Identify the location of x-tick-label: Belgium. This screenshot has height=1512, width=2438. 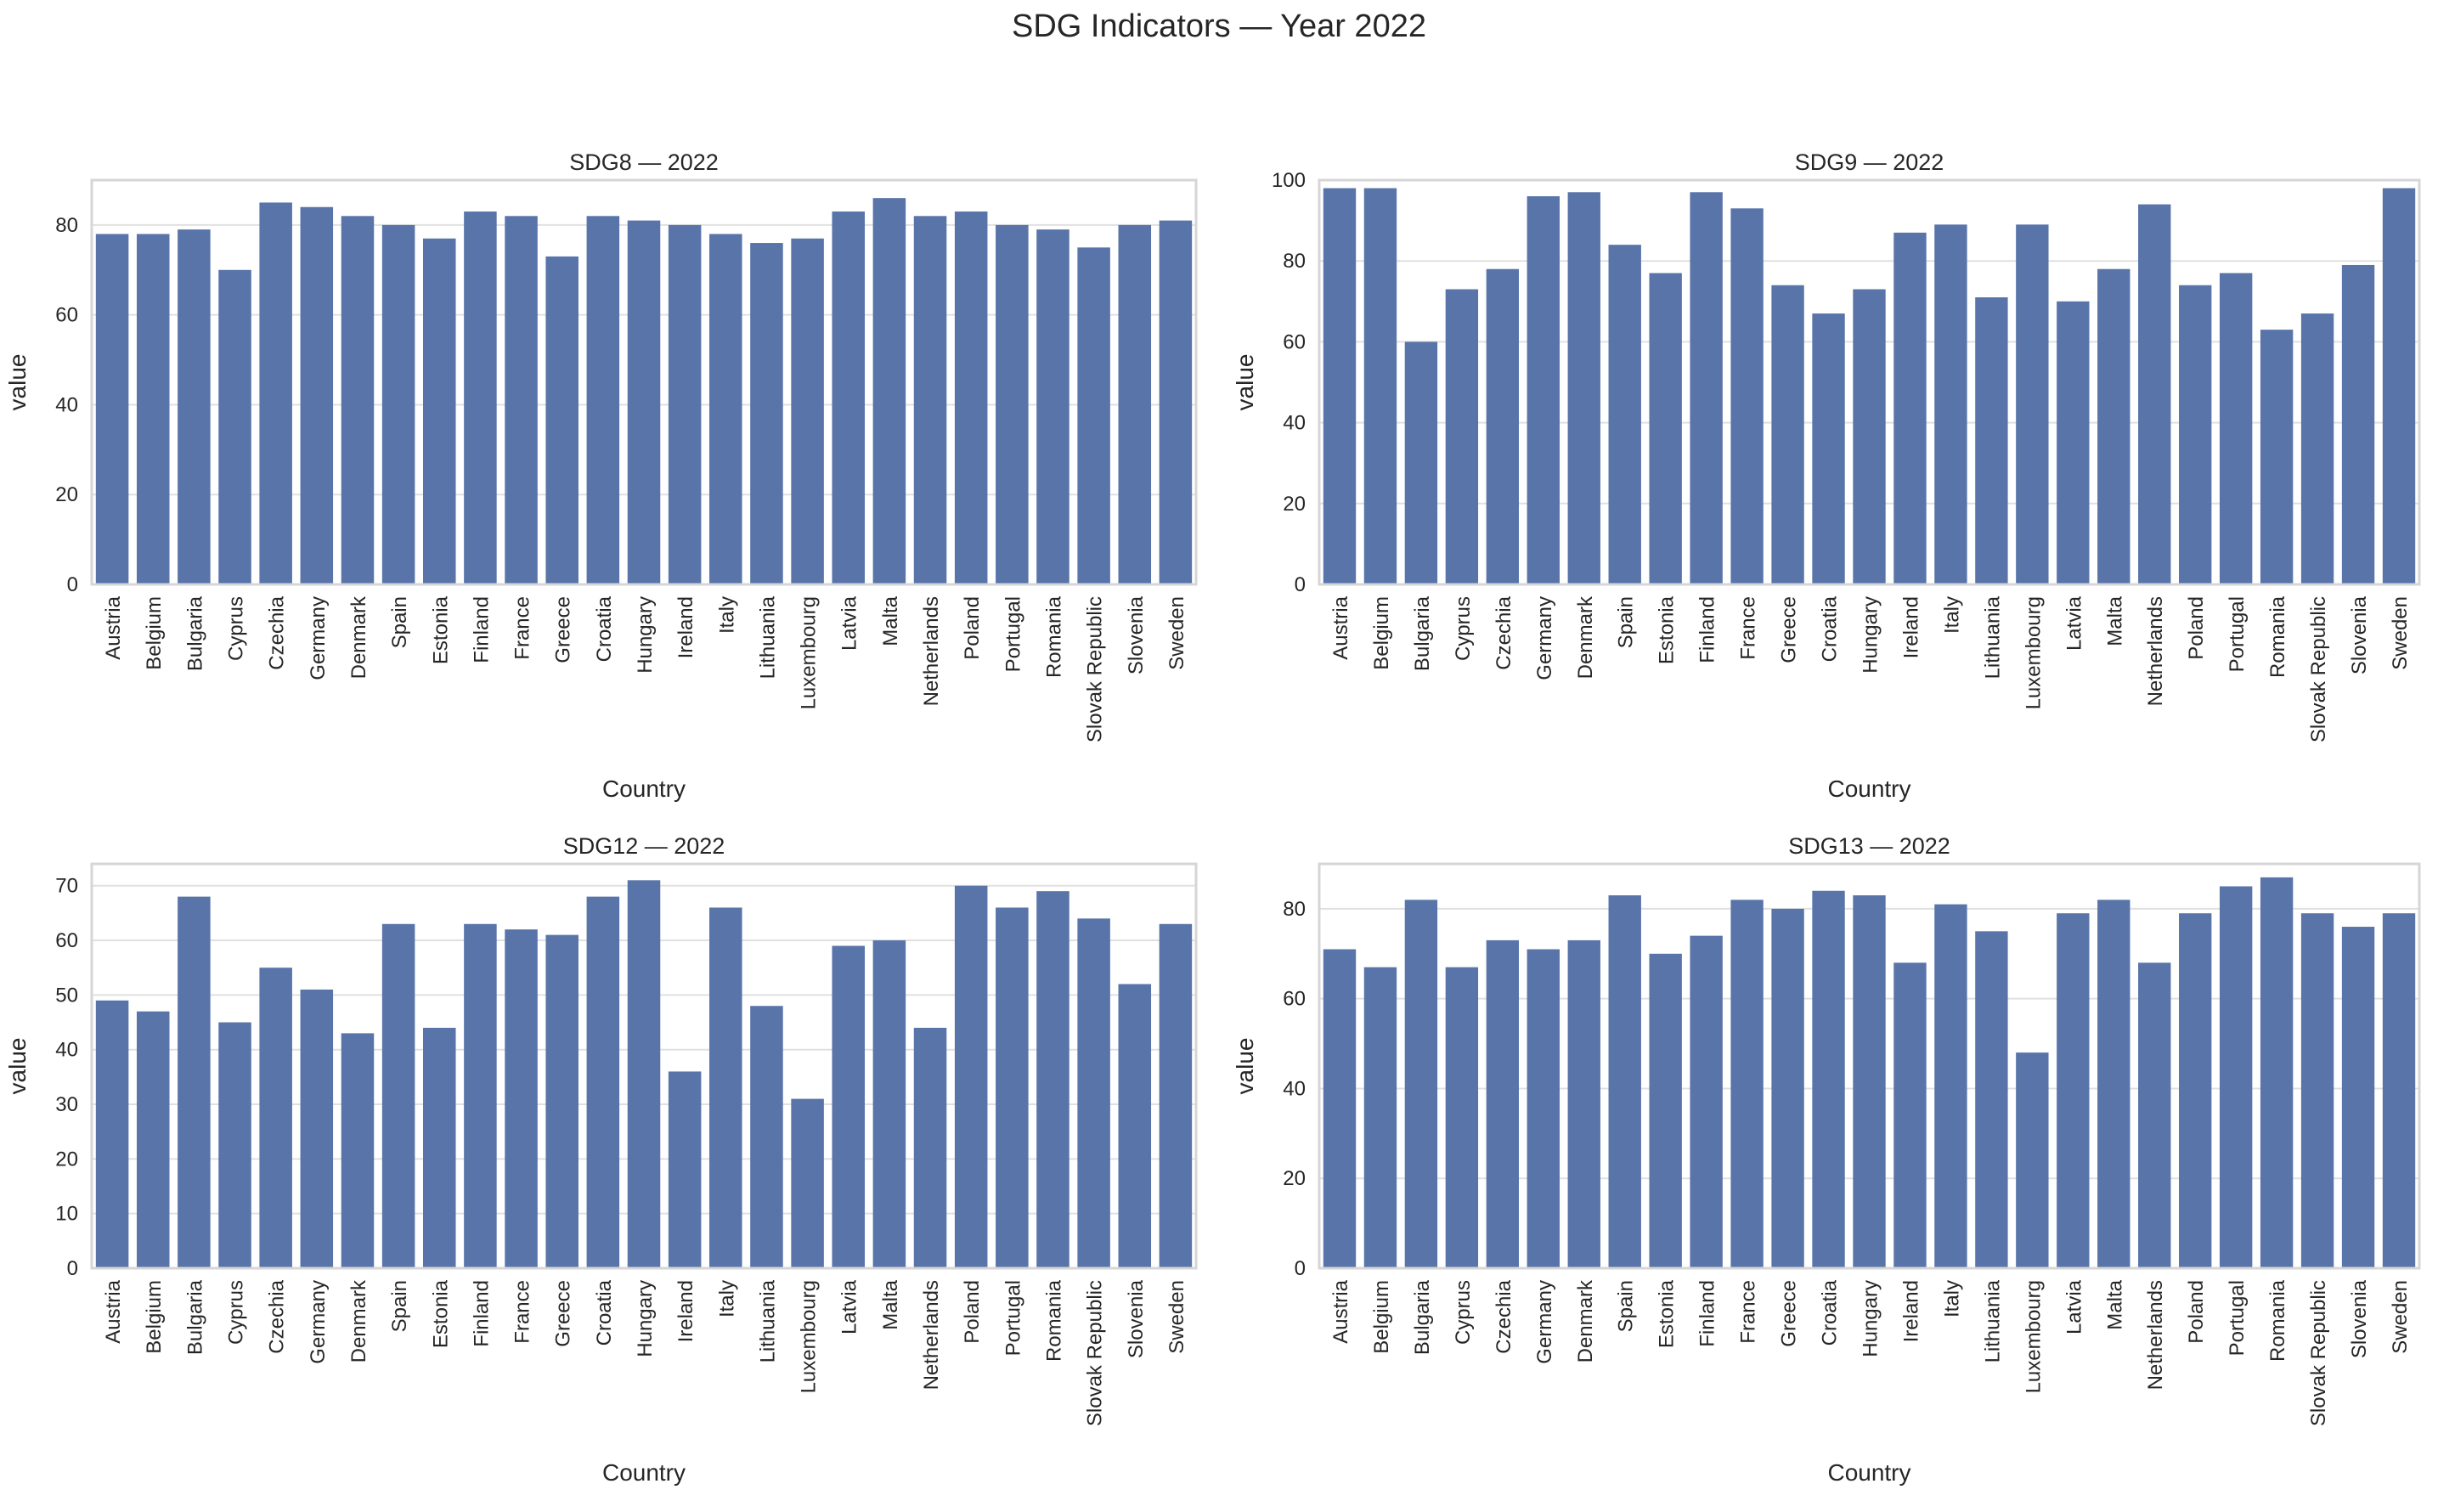
(1381, 633).